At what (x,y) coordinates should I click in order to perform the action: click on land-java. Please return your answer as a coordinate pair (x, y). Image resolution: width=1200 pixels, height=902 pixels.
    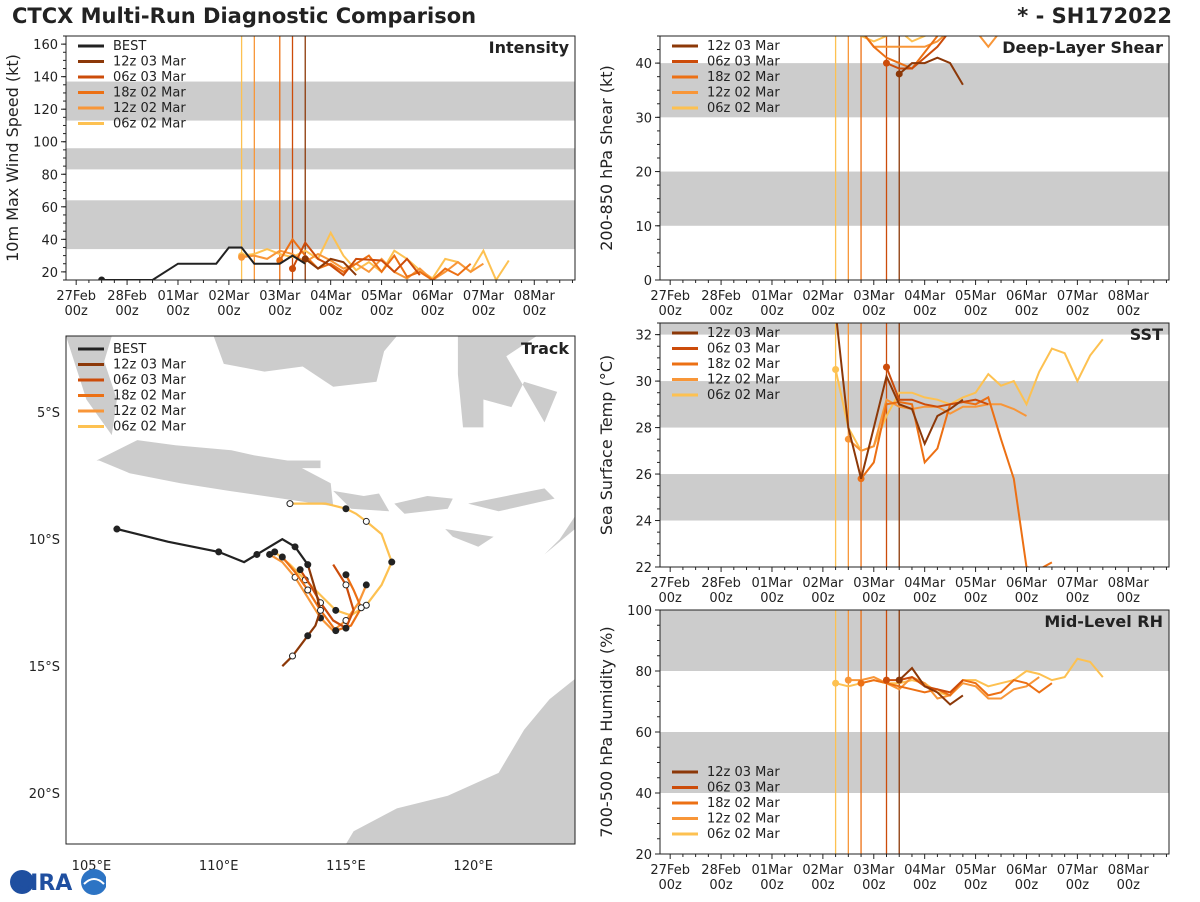
    Looking at the image, I should click on (215, 473).